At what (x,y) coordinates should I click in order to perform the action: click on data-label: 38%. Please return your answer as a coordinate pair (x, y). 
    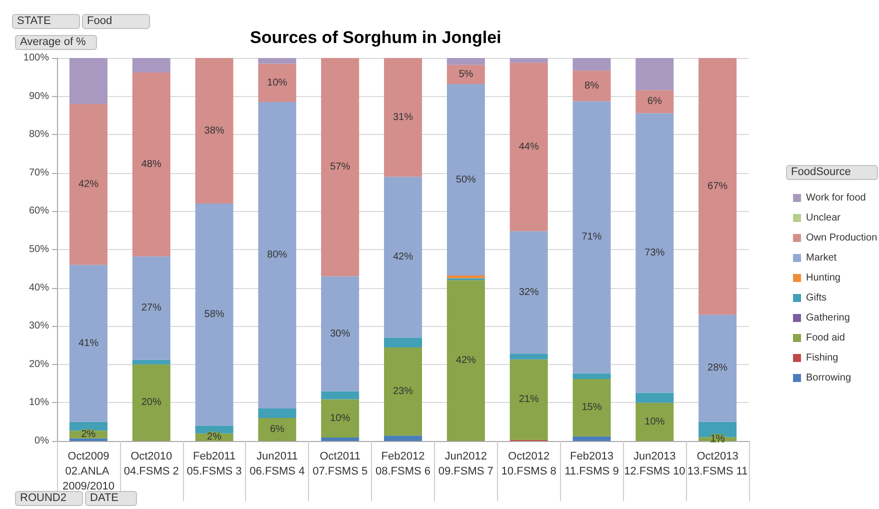
    Looking at the image, I should click on (214, 130).